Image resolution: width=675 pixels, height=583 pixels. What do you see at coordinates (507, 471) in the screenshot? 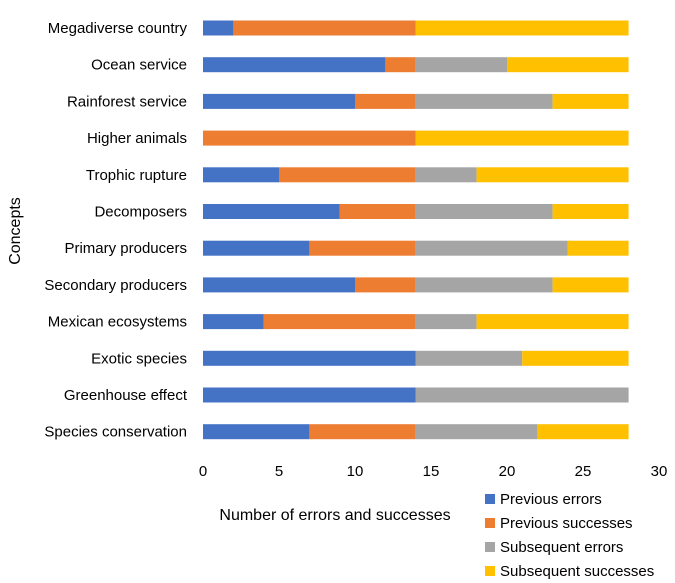
I see `x-tick-label: 20` at bounding box center [507, 471].